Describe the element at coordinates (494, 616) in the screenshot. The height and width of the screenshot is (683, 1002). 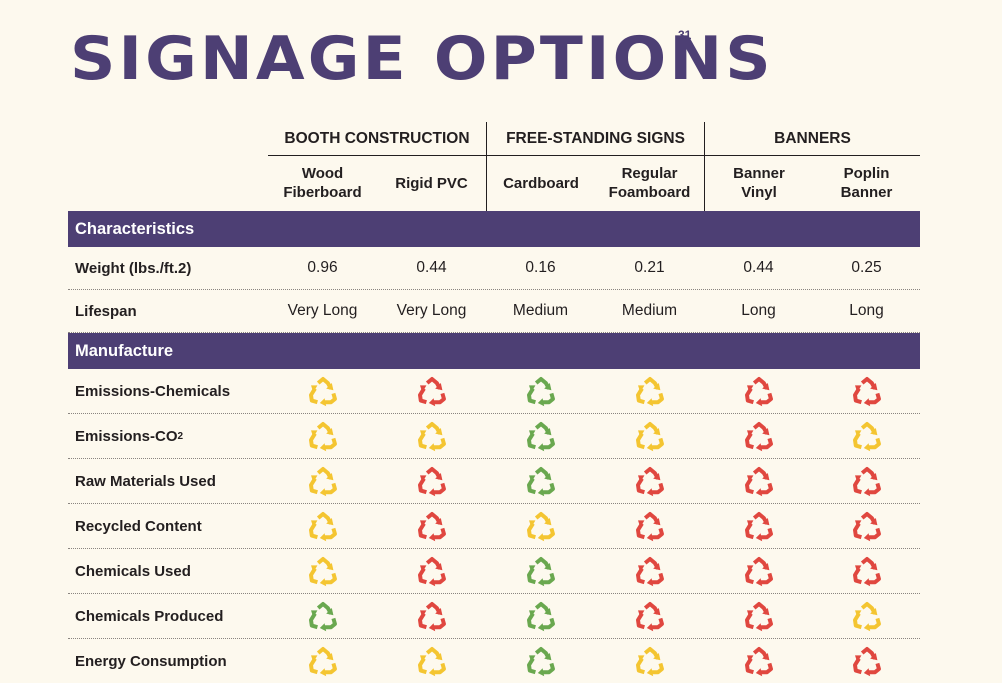
I see `table-row: Chemicals Produced` at that location.